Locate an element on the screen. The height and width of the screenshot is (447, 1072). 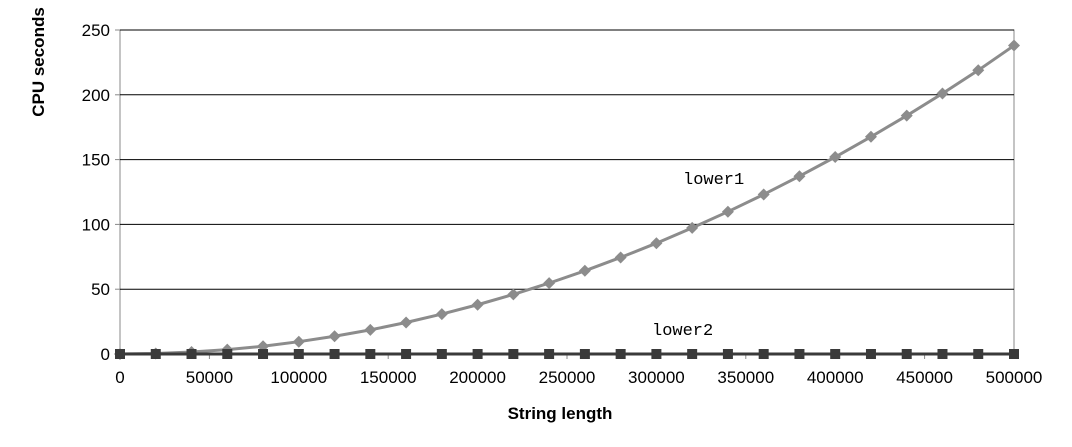
x-tick-label: 250000 is located at coordinates (567, 377).